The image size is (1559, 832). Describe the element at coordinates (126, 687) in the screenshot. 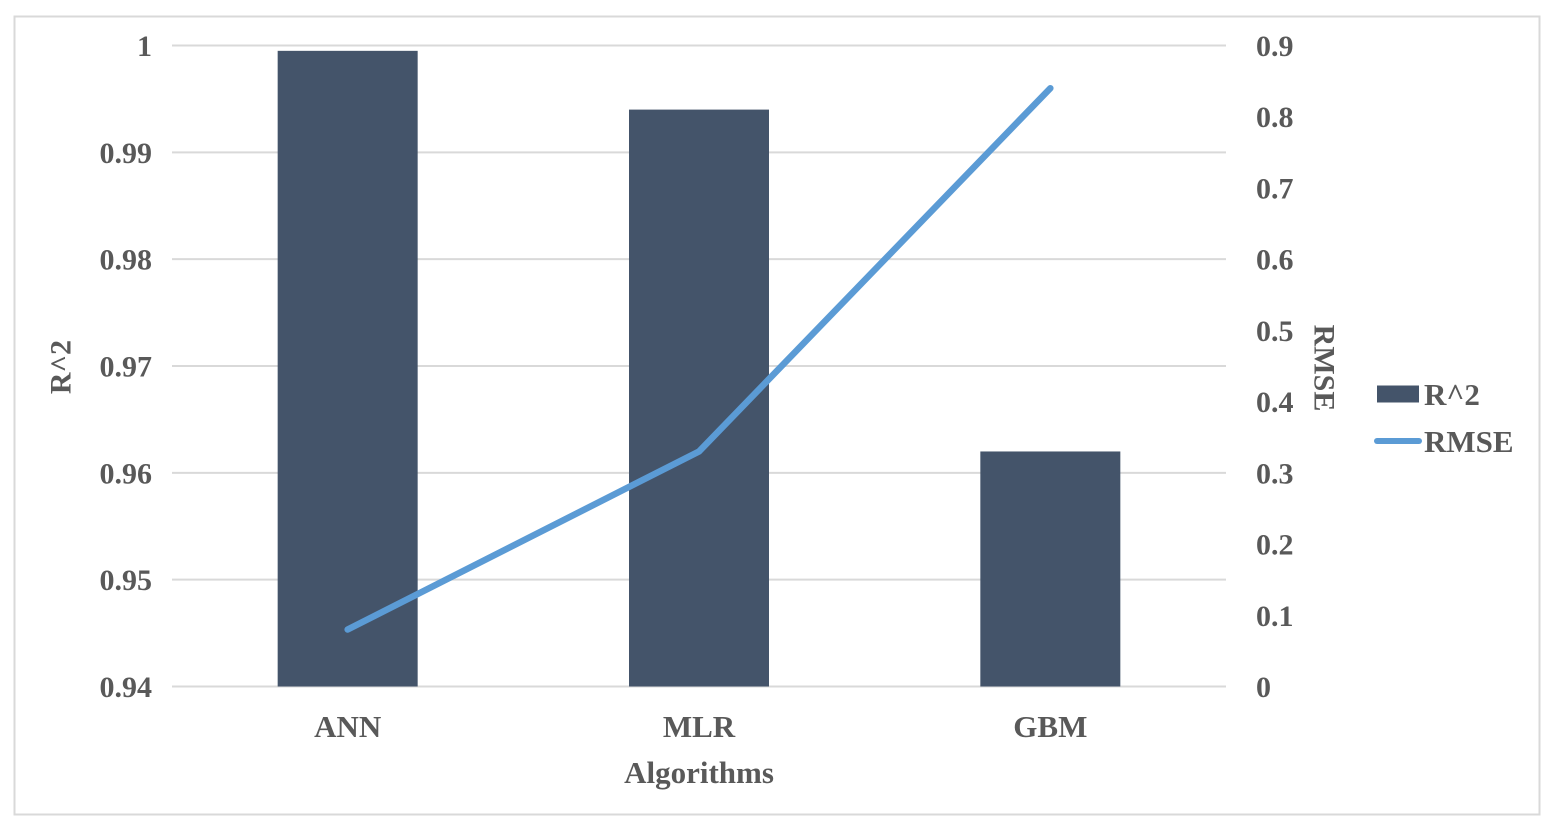

I see `left-axis-tick-label: 0.94` at that location.